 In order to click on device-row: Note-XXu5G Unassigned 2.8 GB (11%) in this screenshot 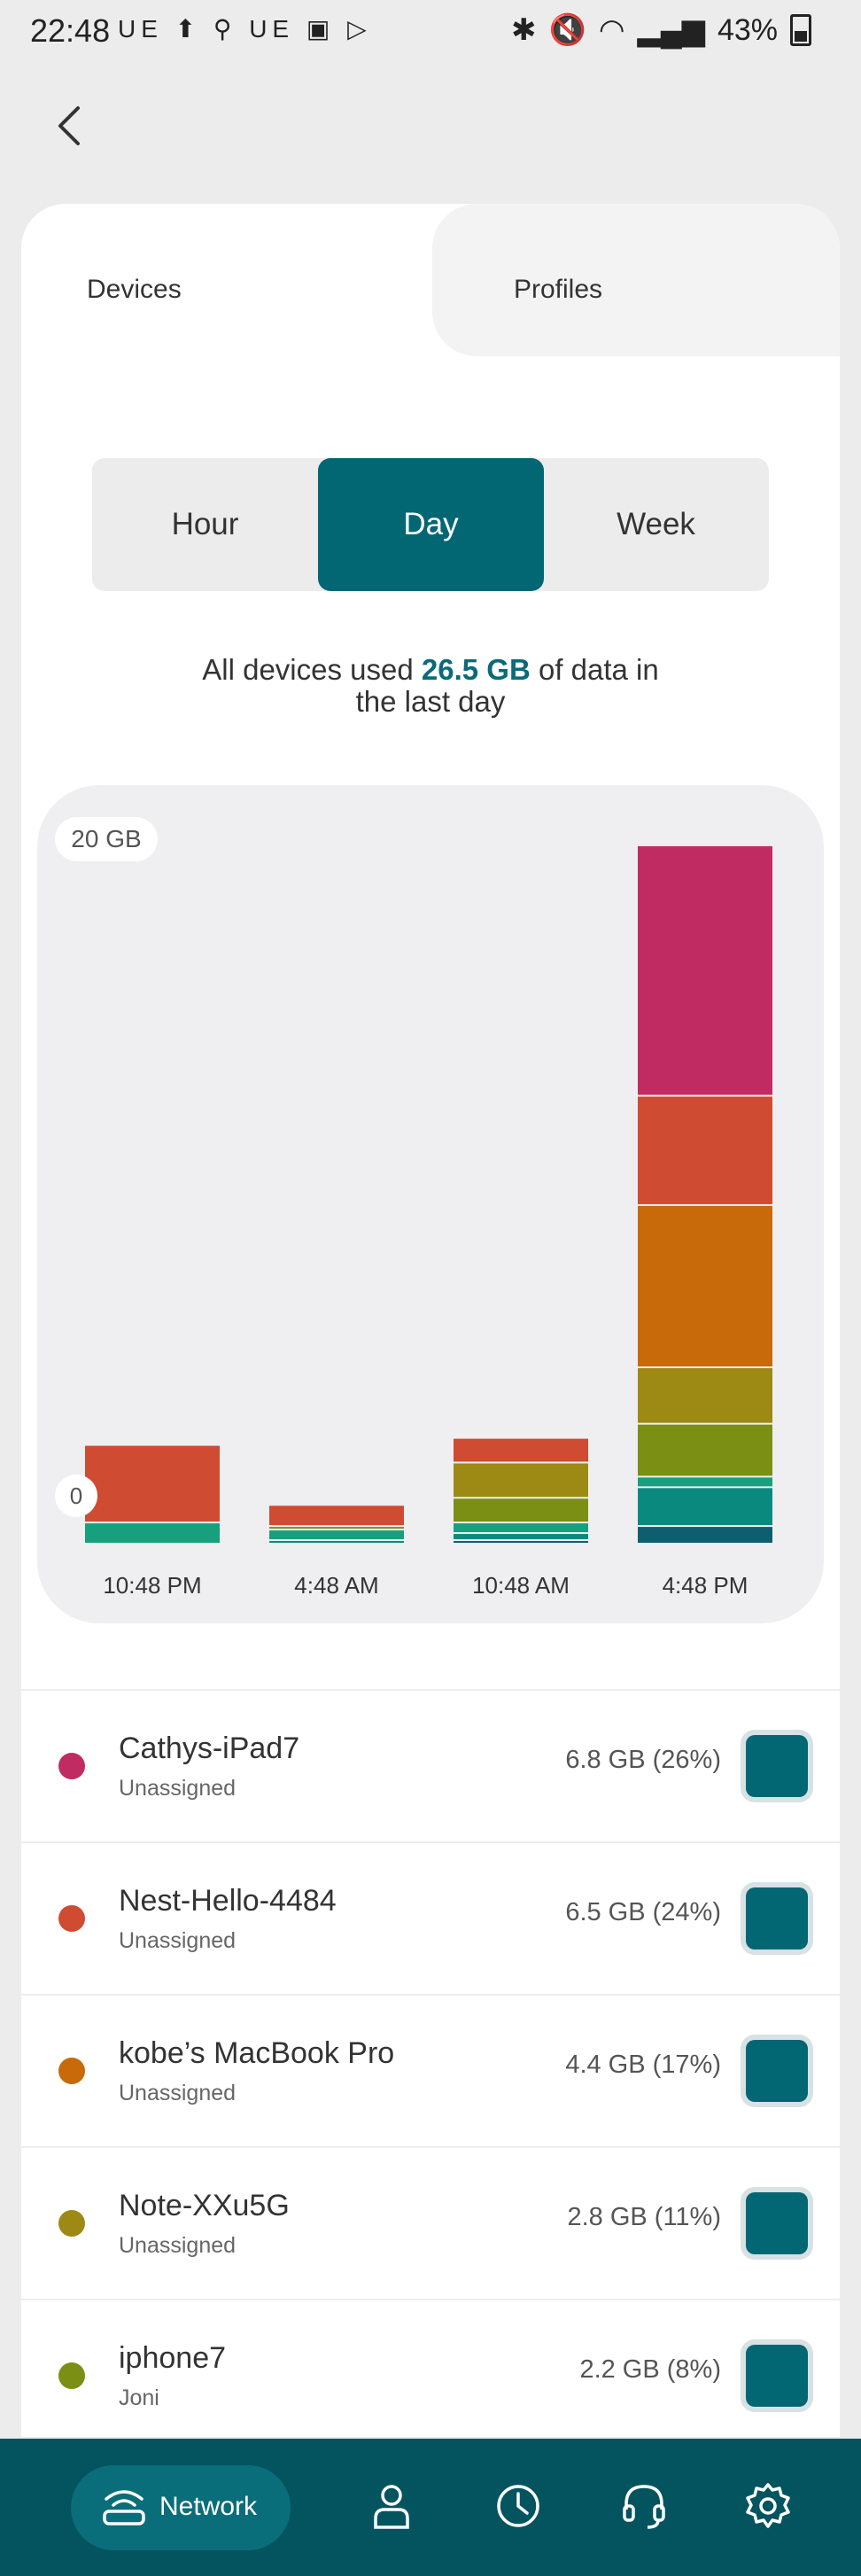, I will do `click(430, 2222)`.